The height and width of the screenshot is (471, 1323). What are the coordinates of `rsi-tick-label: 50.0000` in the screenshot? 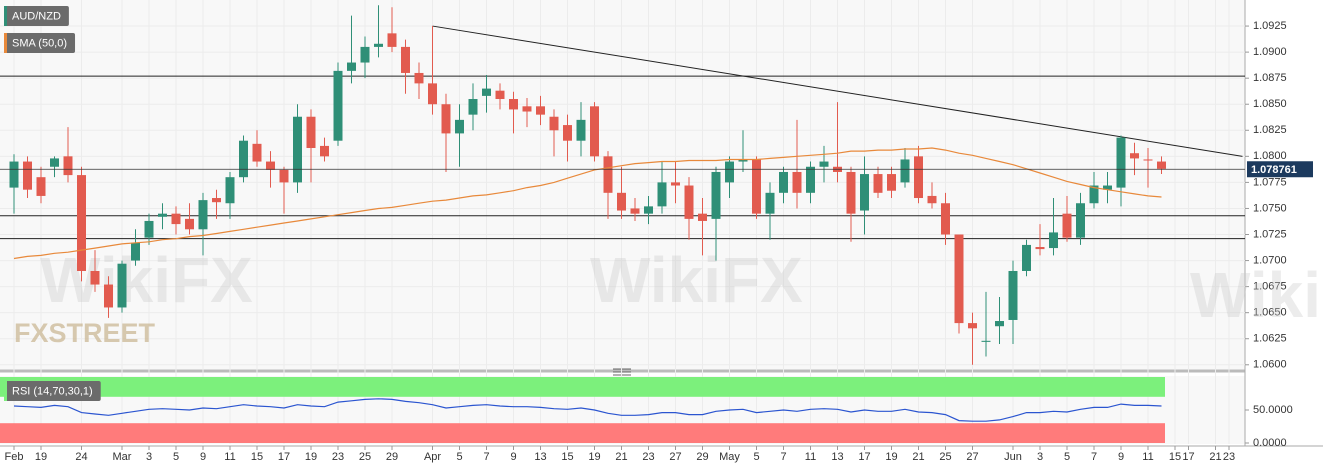 It's located at (1273, 410).